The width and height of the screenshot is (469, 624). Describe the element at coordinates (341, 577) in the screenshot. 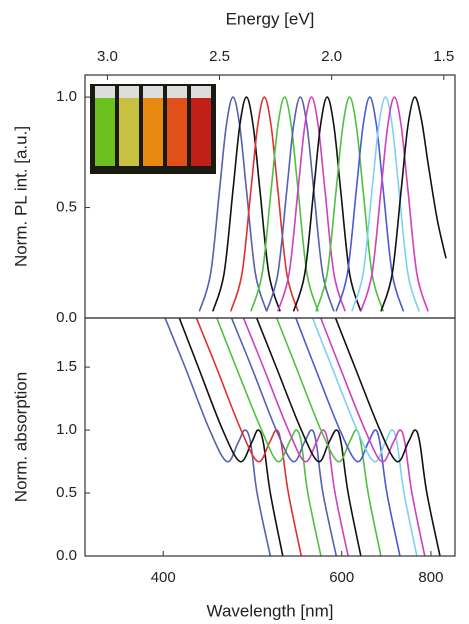

I see `x-tick-label: 600` at that location.